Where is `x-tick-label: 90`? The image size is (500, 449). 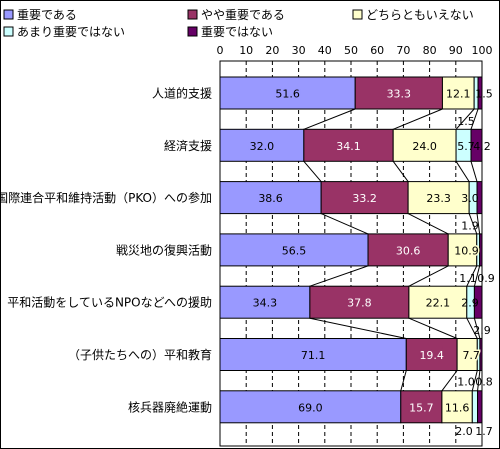 x-tick-label: 90 is located at coordinates (456, 50).